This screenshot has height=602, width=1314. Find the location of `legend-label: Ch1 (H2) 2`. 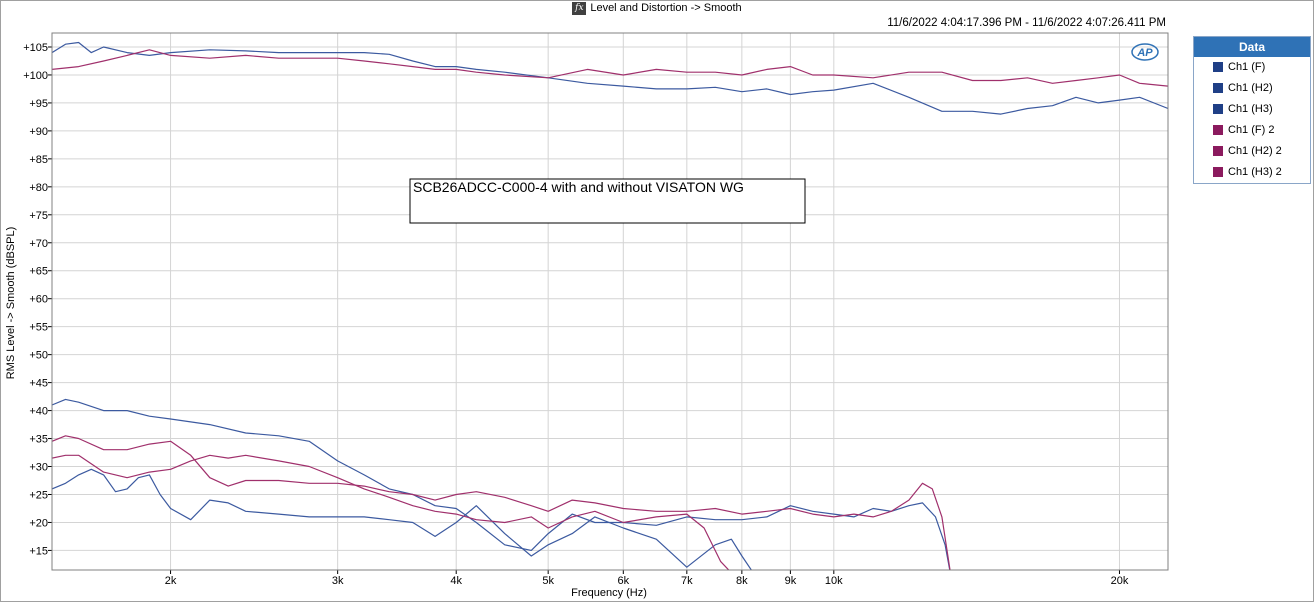

legend-label: Ch1 (H2) 2 is located at coordinates (1255, 151).